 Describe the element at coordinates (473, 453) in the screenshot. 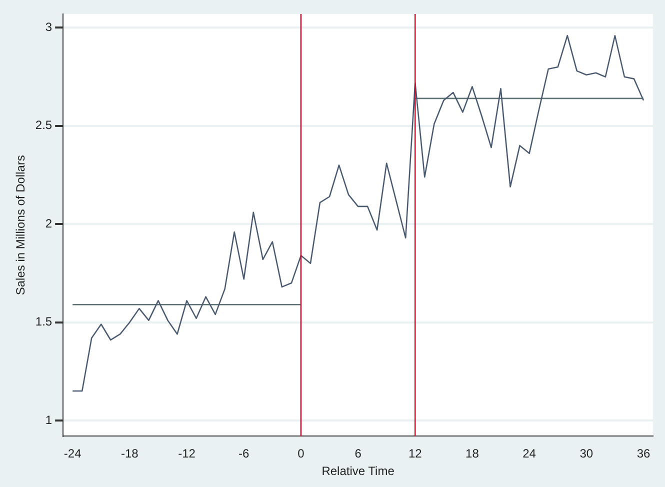

I see `x-tick-label: 18` at that location.